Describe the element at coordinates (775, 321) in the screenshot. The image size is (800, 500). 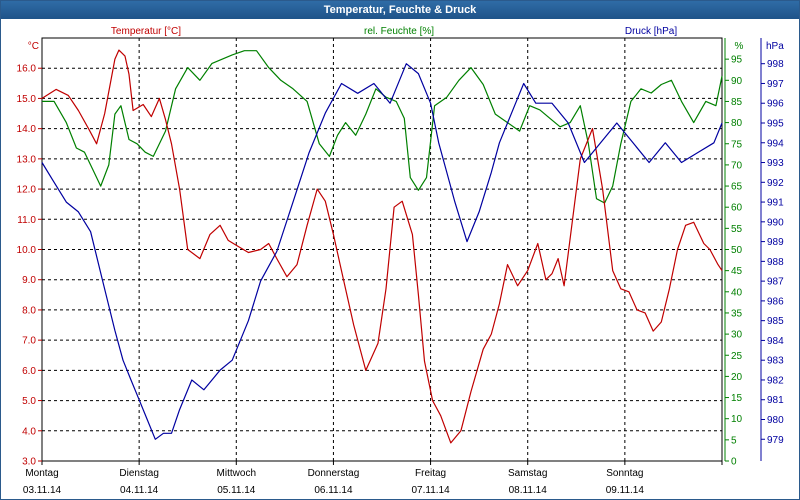
I see `pressure-tick-label: 985` at that location.